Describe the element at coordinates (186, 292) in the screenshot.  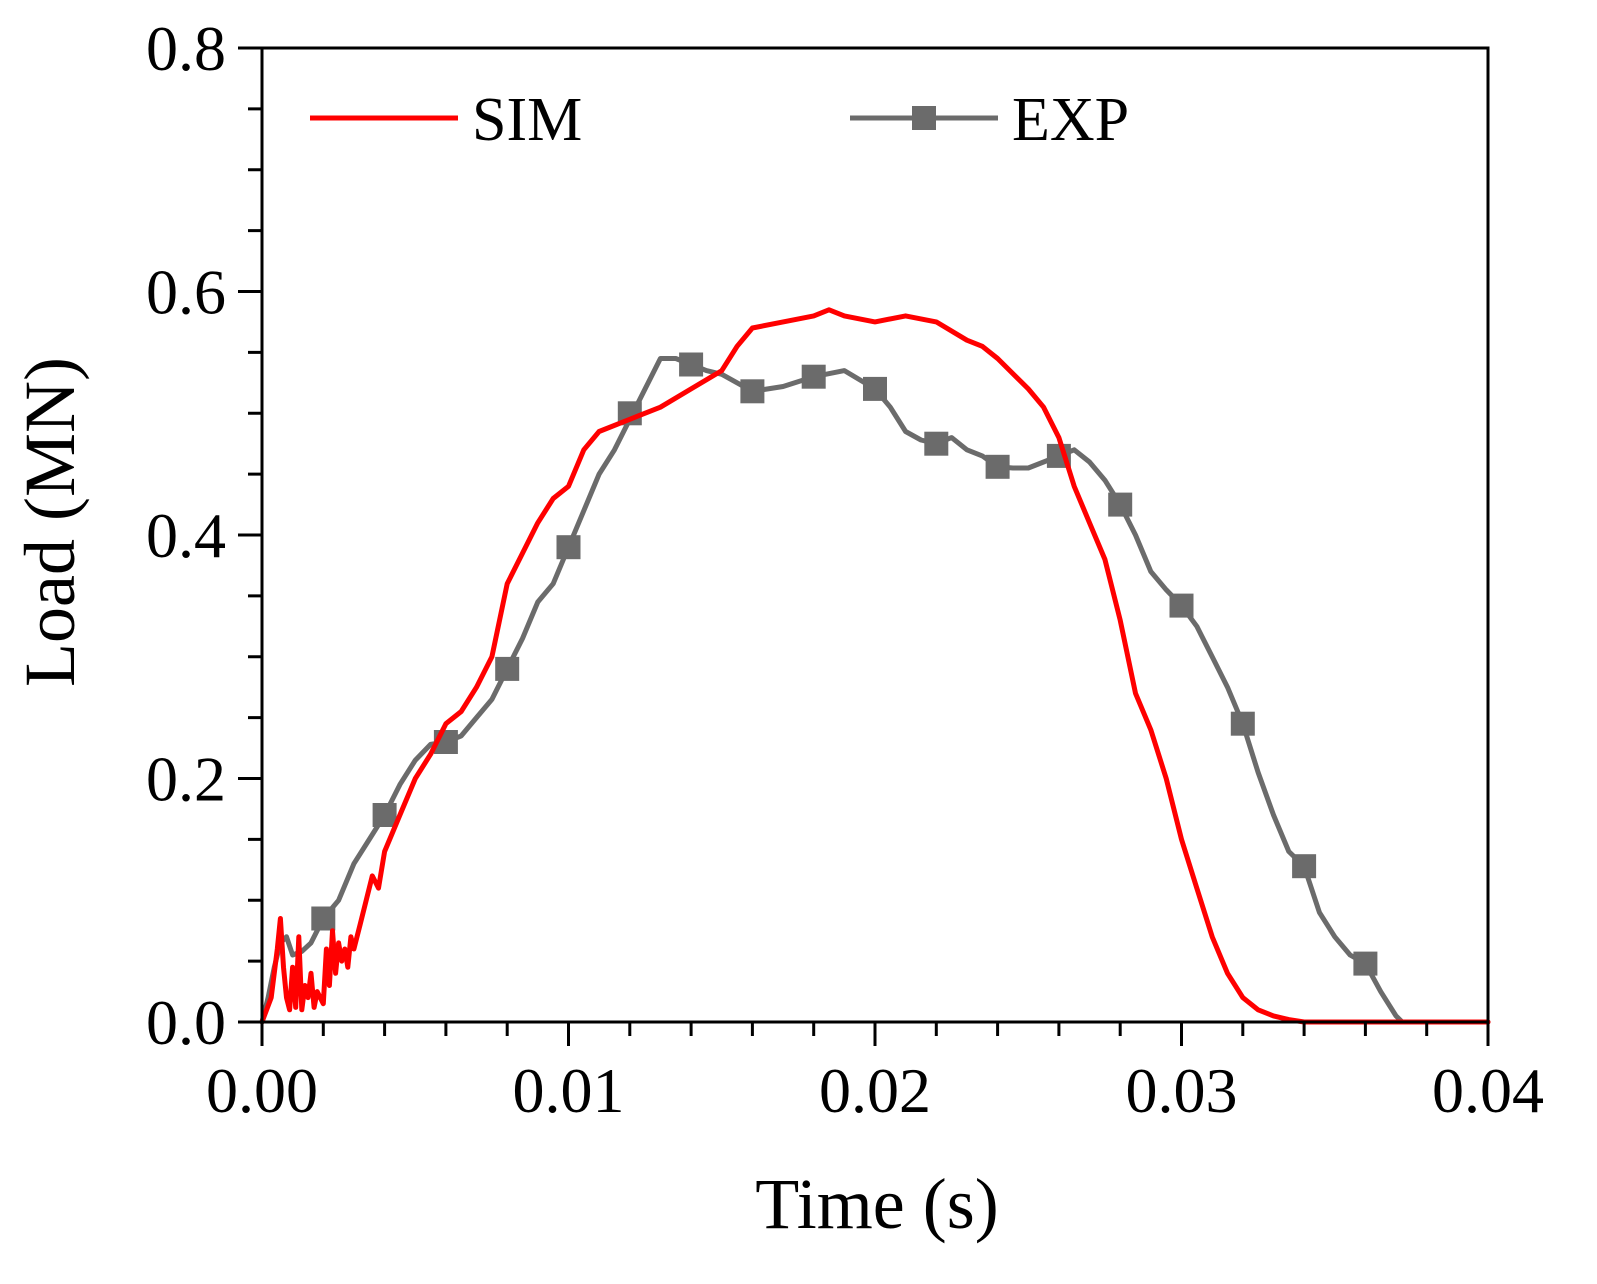
I see `y-tick-label: 0.6` at that location.